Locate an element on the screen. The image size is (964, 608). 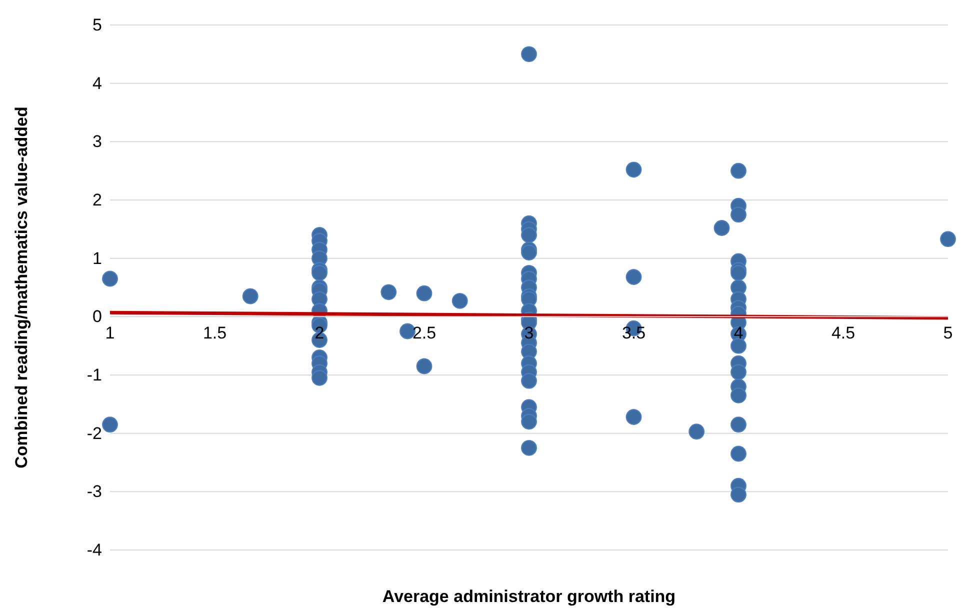
x-tick-label: 1.5 is located at coordinates (214, 333).